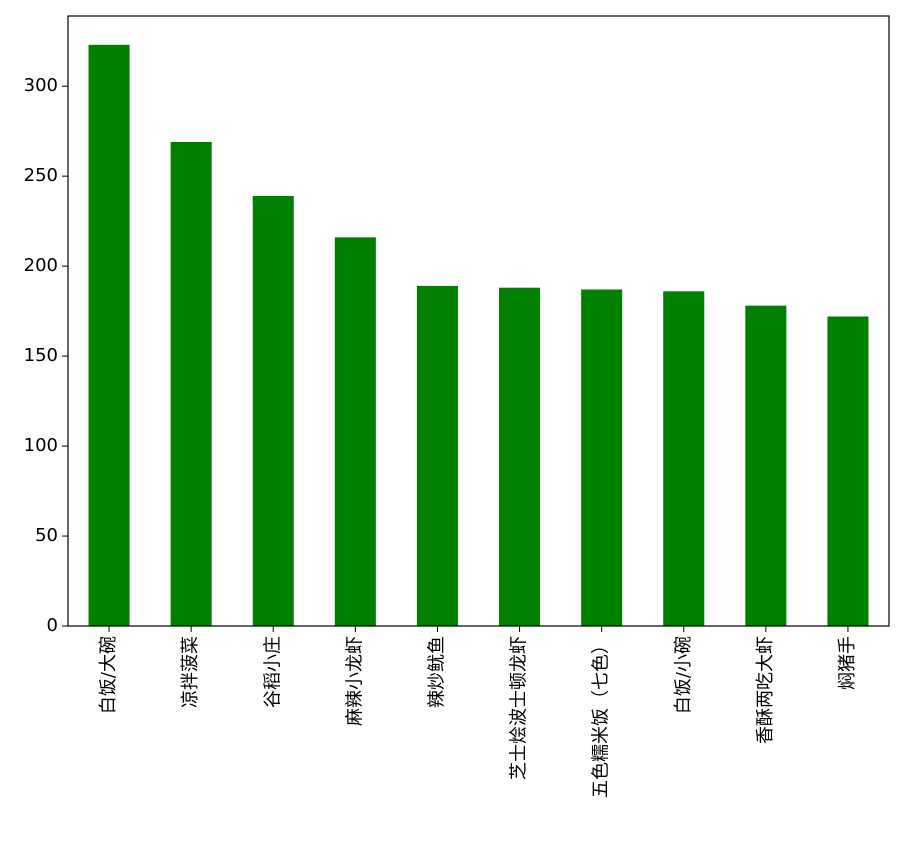 This screenshot has height=868, width=901. I want to click on x-tick-label: 谷稻小庄, so click(272, 672).